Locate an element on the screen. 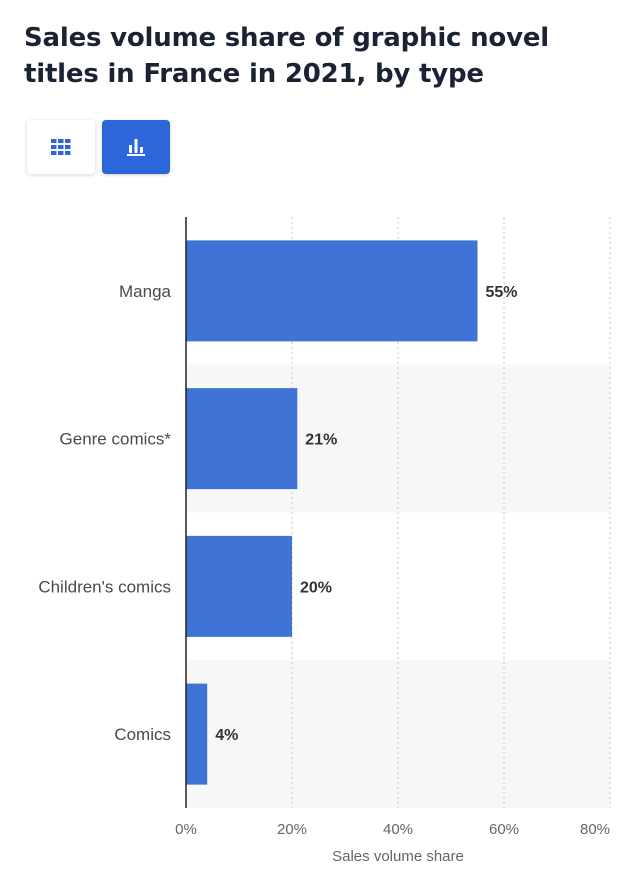 The image size is (640, 878). category-label: Comics is located at coordinates (142, 734).